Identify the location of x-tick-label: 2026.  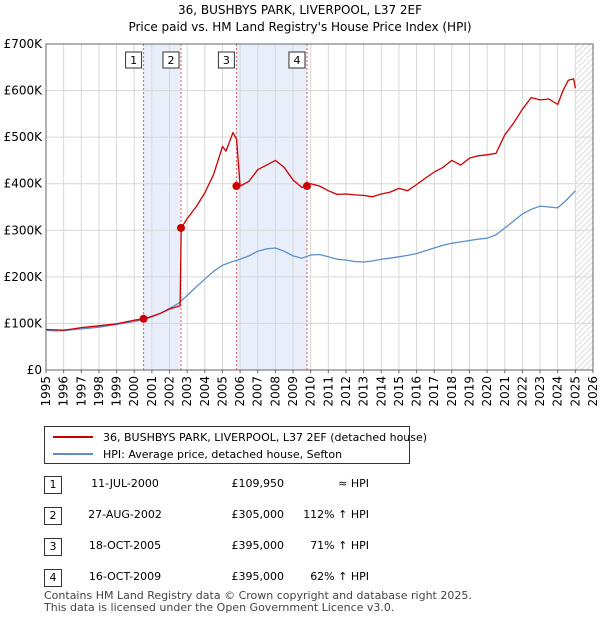
(593, 391).